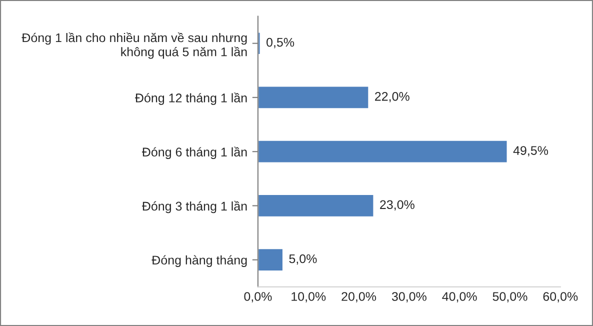 This screenshot has height=326, width=593. I want to click on x-tick-label: 30,0%, so click(409, 297).